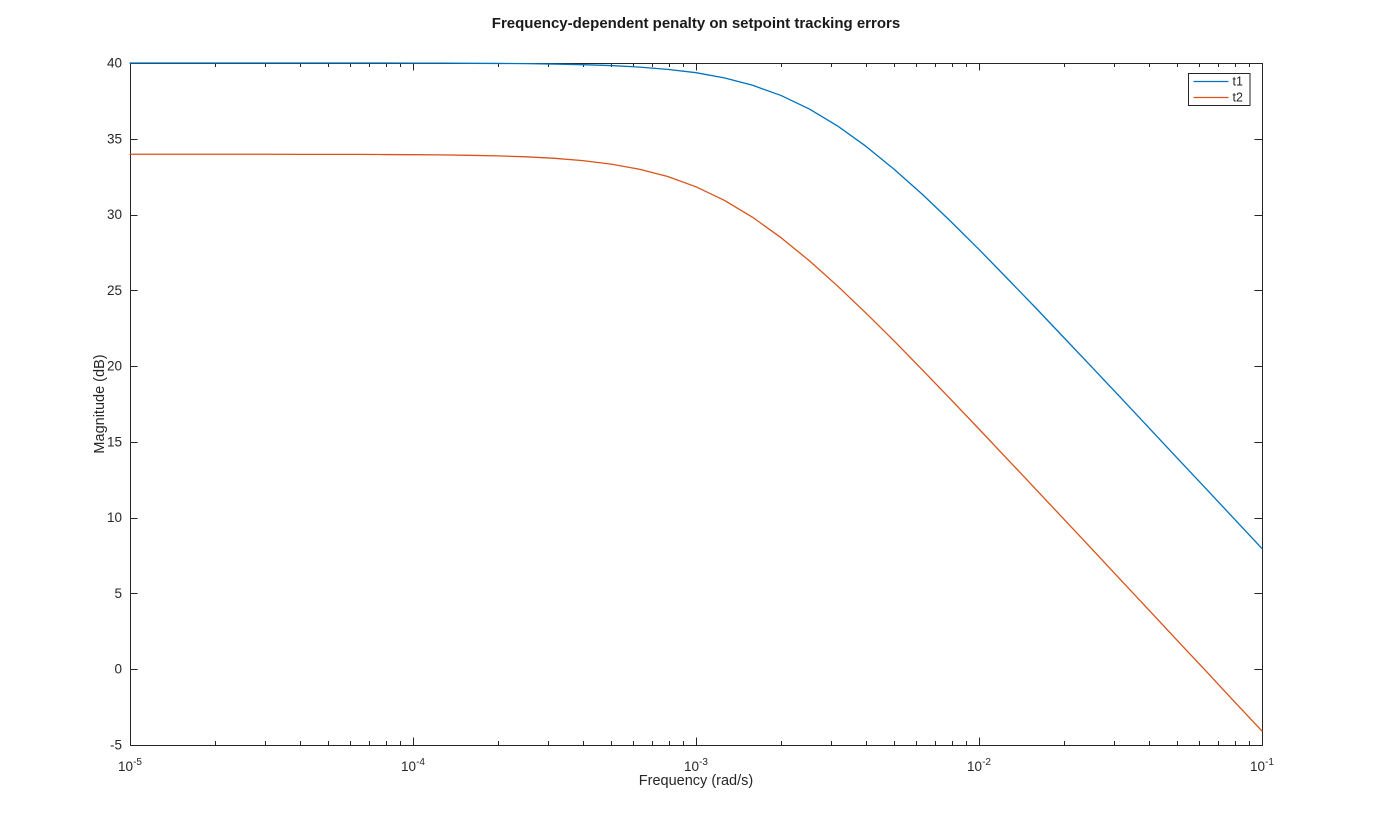 This screenshot has height=840, width=1394. What do you see at coordinates (116, 745) in the screenshot?
I see `y-tick-label: -5` at bounding box center [116, 745].